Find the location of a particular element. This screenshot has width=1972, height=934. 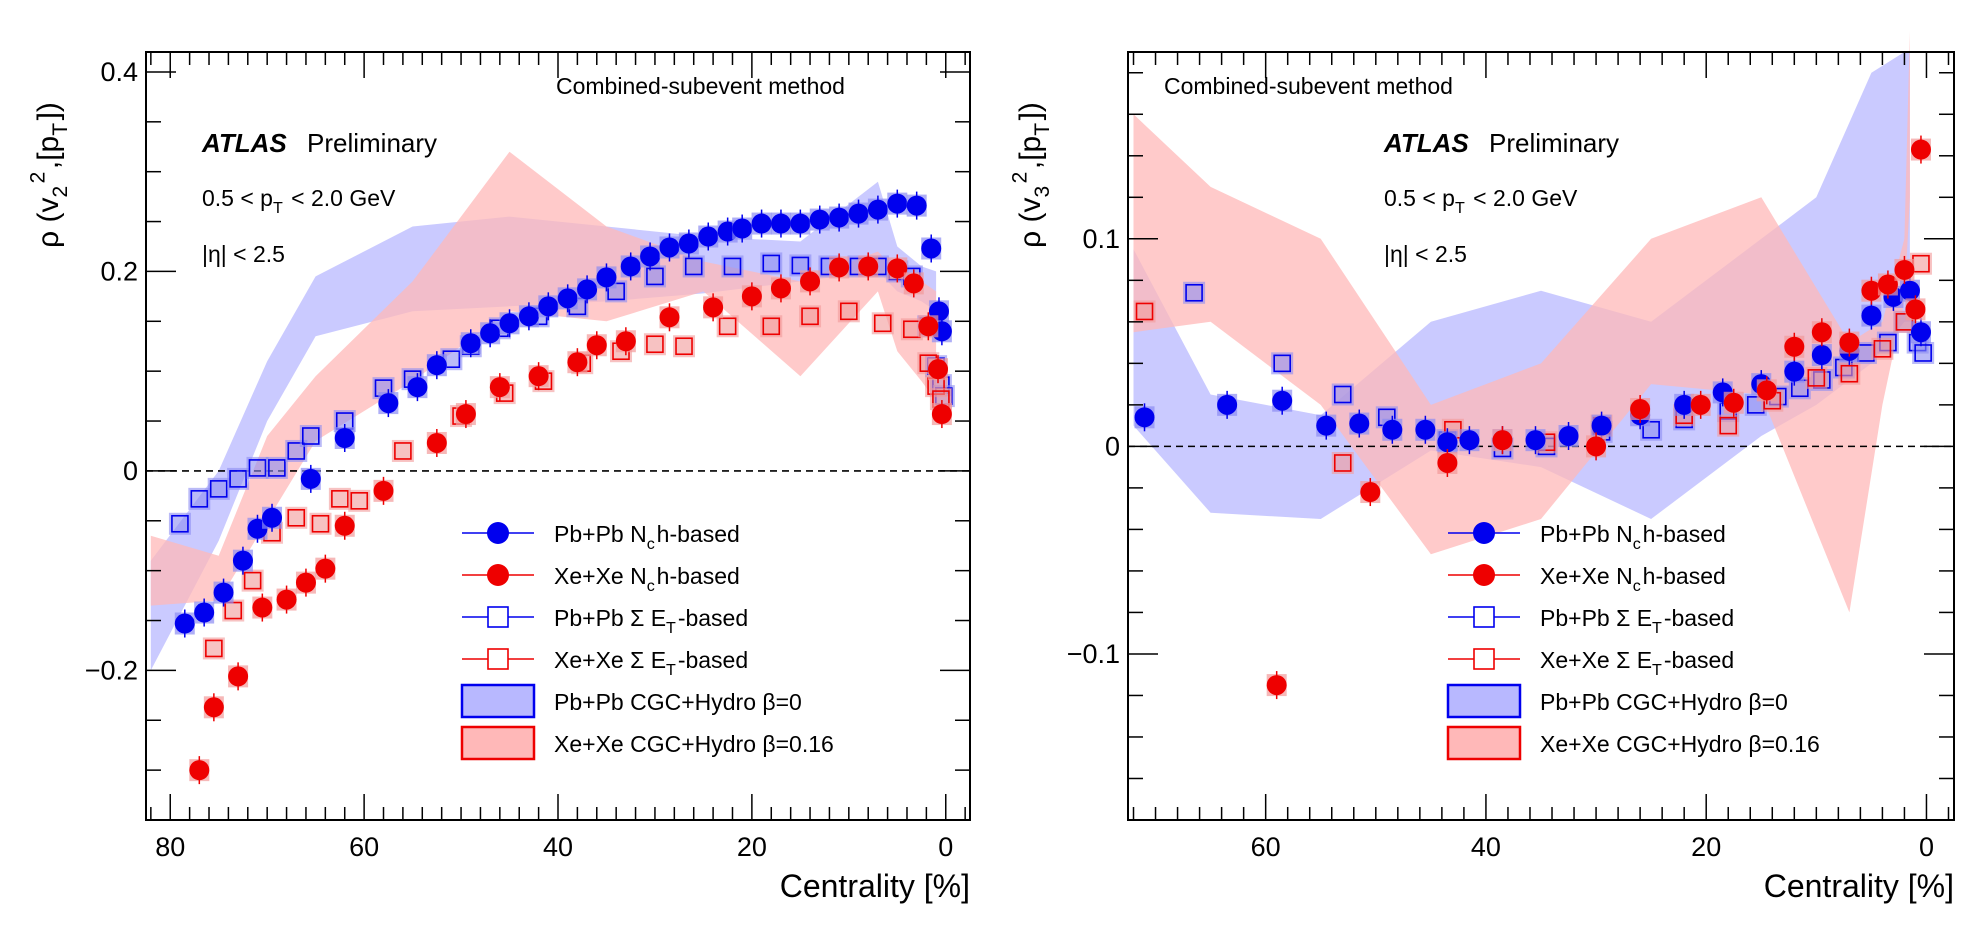

legend-label: Xe+Xe Σ ET -based is located at coordinates (651, 663).